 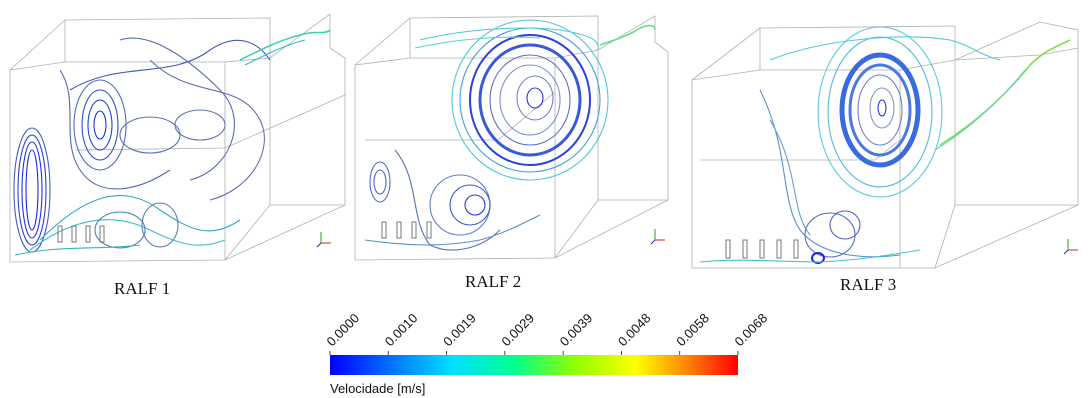 I want to click on panel-label-ralf-2: RALF 2, so click(x=493, y=281).